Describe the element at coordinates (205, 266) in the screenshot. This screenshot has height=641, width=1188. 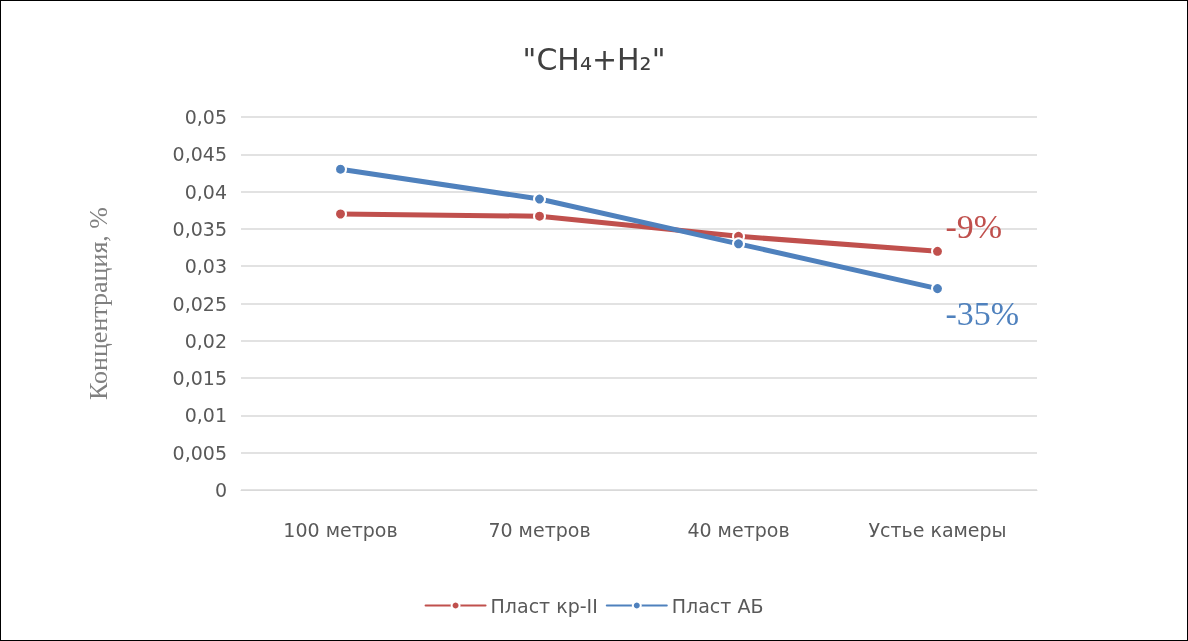
I see `y-tick-label: 0,03` at that location.